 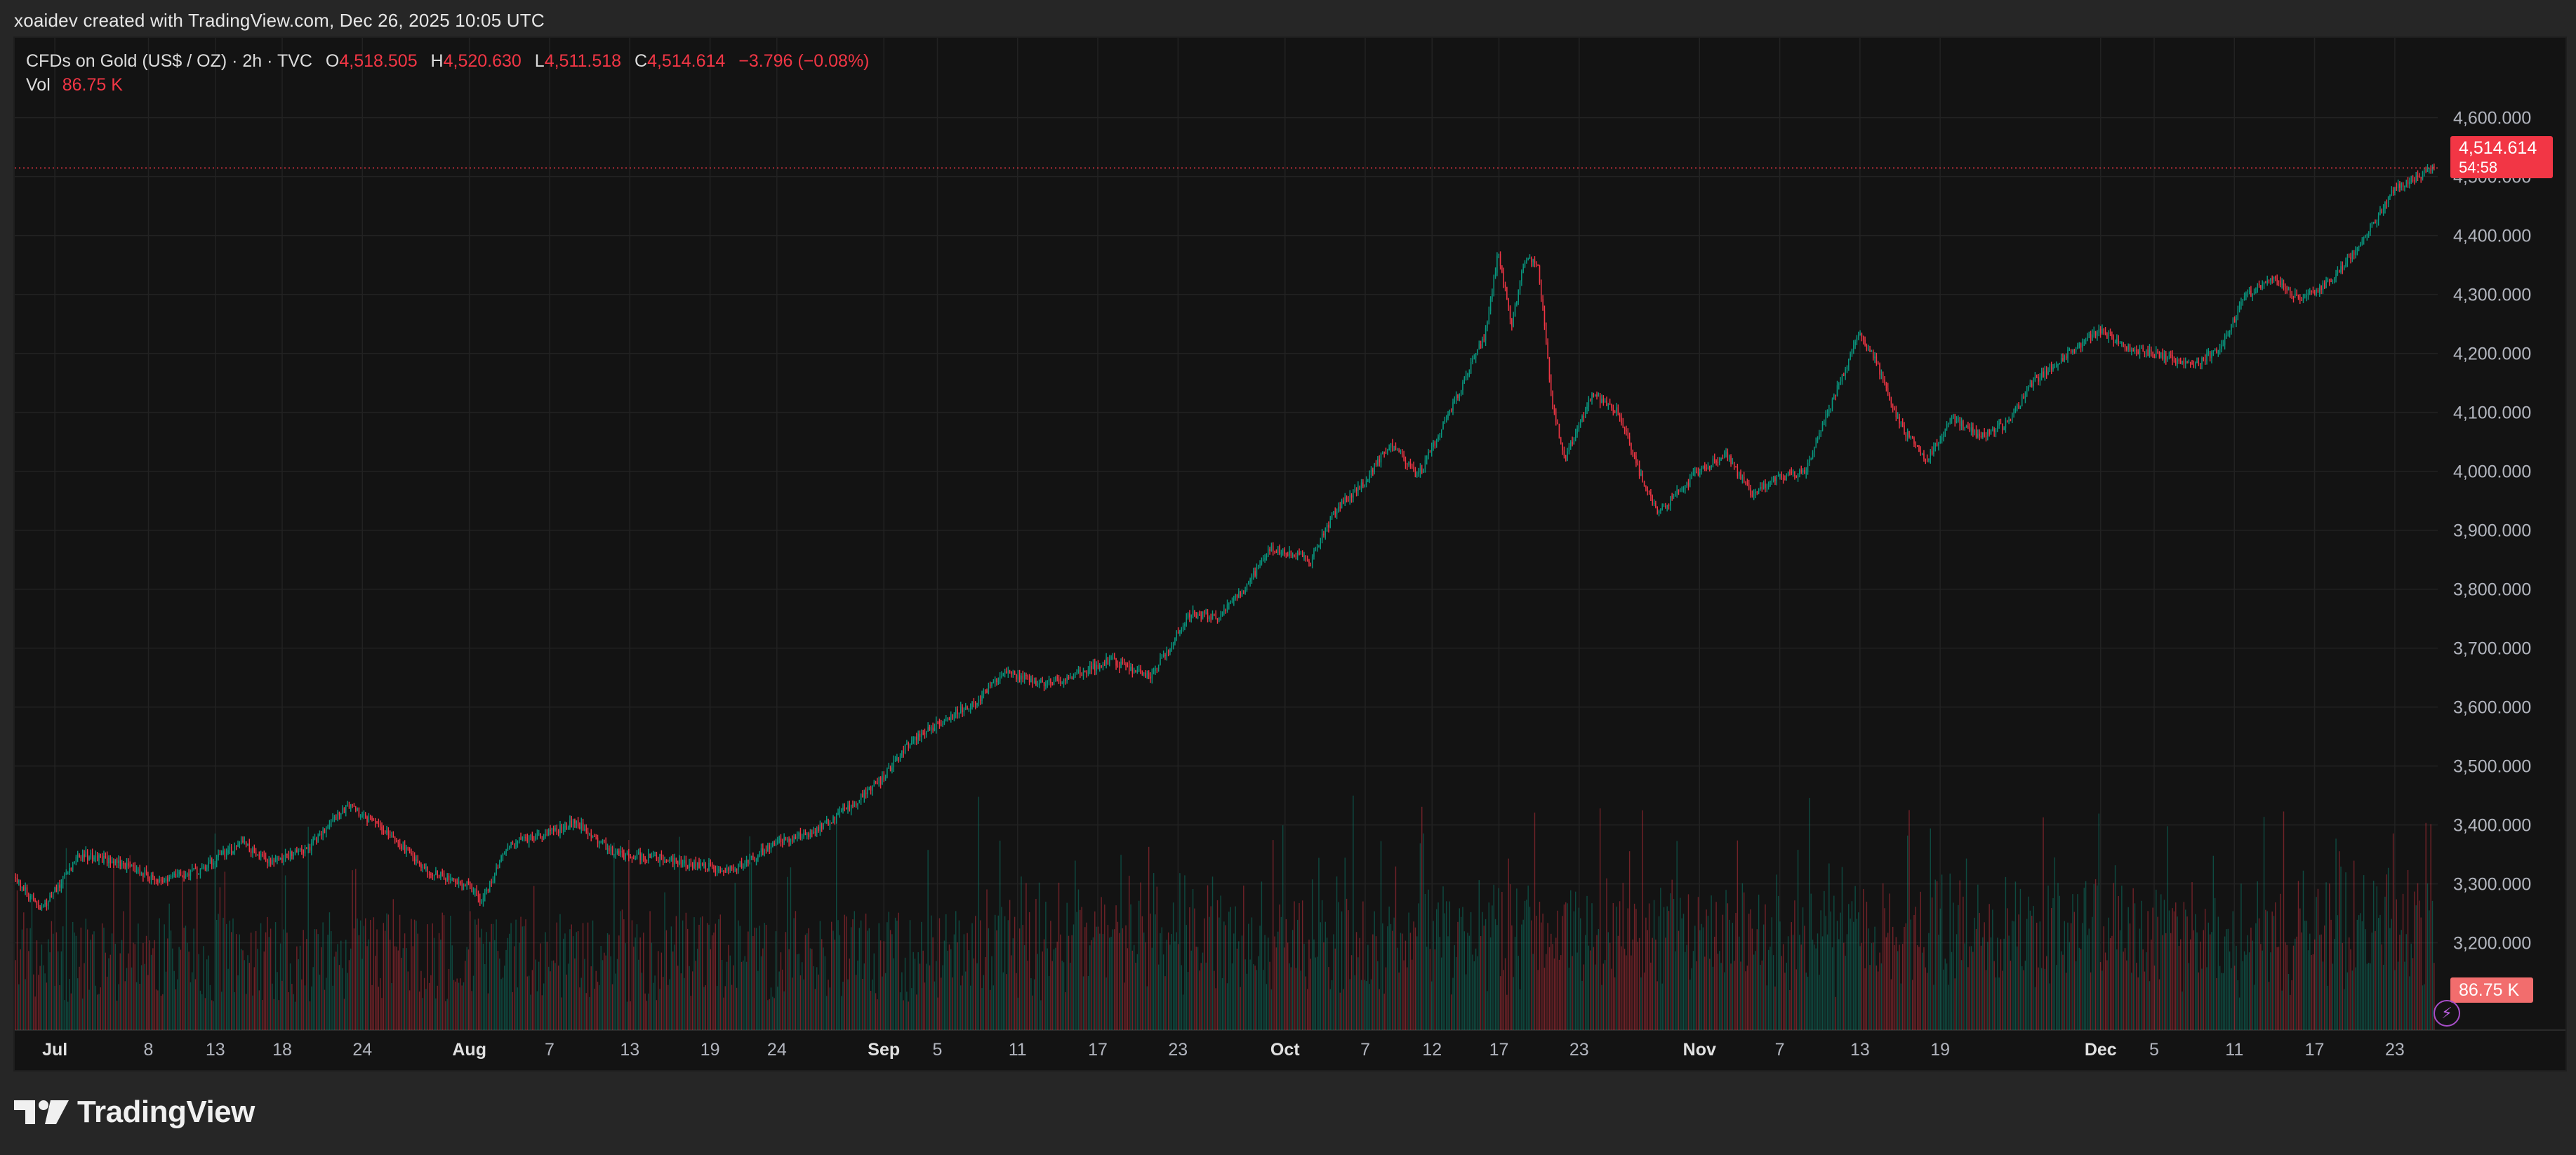 What do you see at coordinates (135, 1112) in the screenshot?
I see `tradingview-logo: TradingView` at bounding box center [135, 1112].